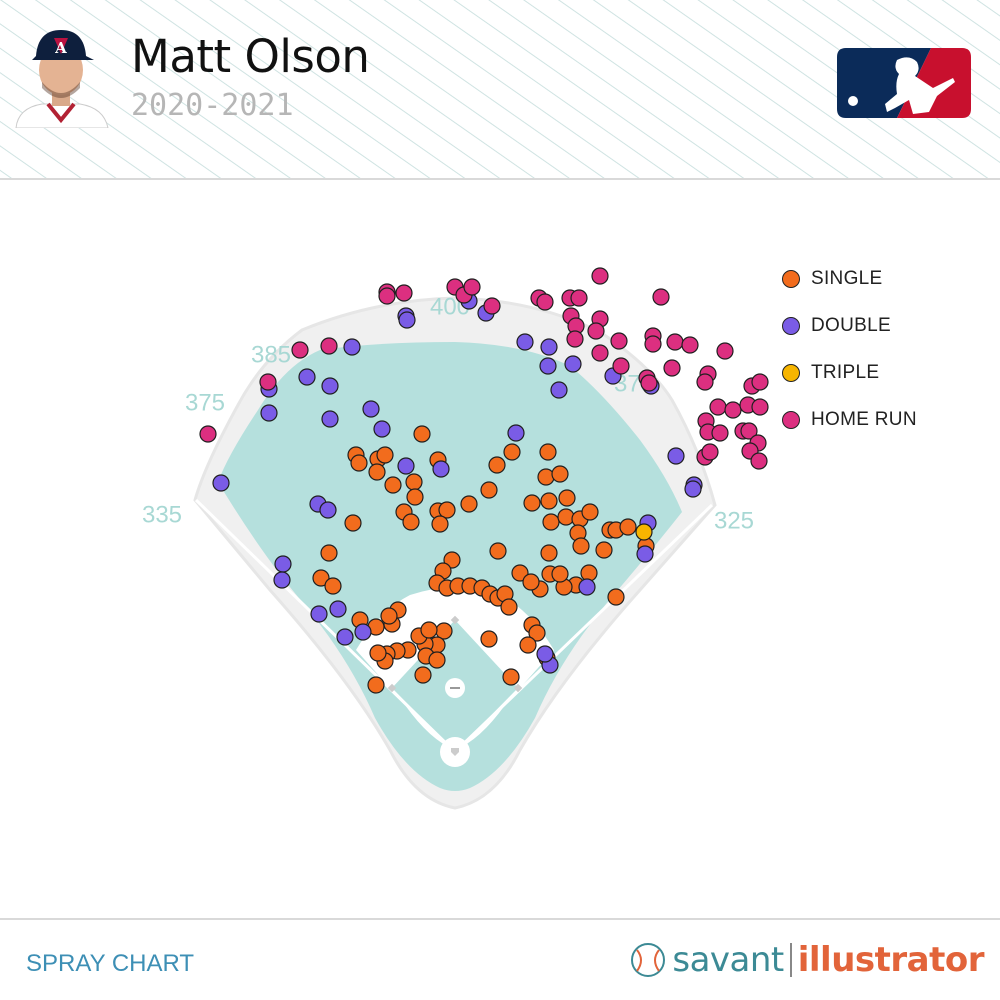 This screenshot has width=1000, height=1000. I want to click on brand-illustrator: illustrator, so click(891, 960).